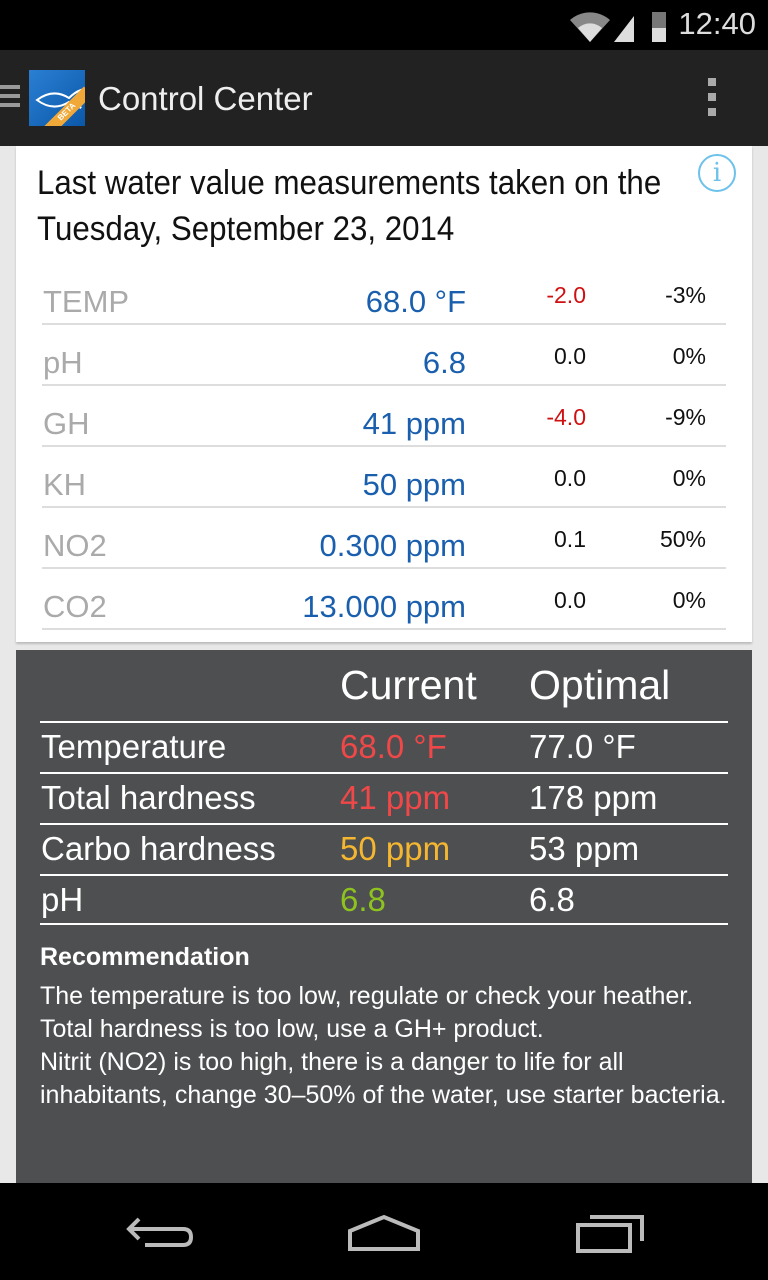  Describe the element at coordinates (717, 23) in the screenshot. I see `clock: 12:40` at that location.